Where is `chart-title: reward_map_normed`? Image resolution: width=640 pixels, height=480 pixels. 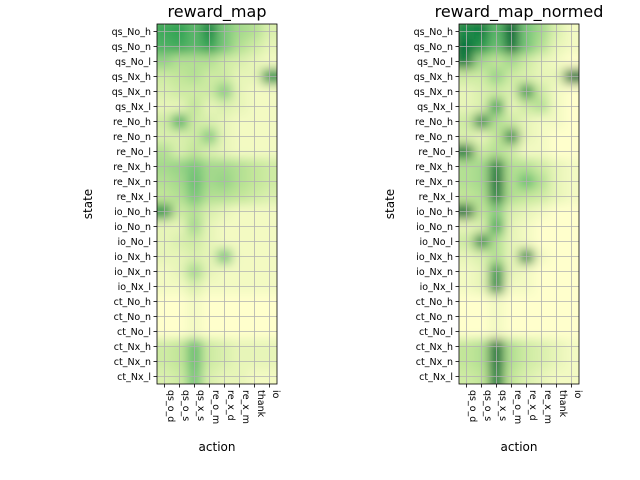 chart-title: reward_map_normed is located at coordinates (519, 12).